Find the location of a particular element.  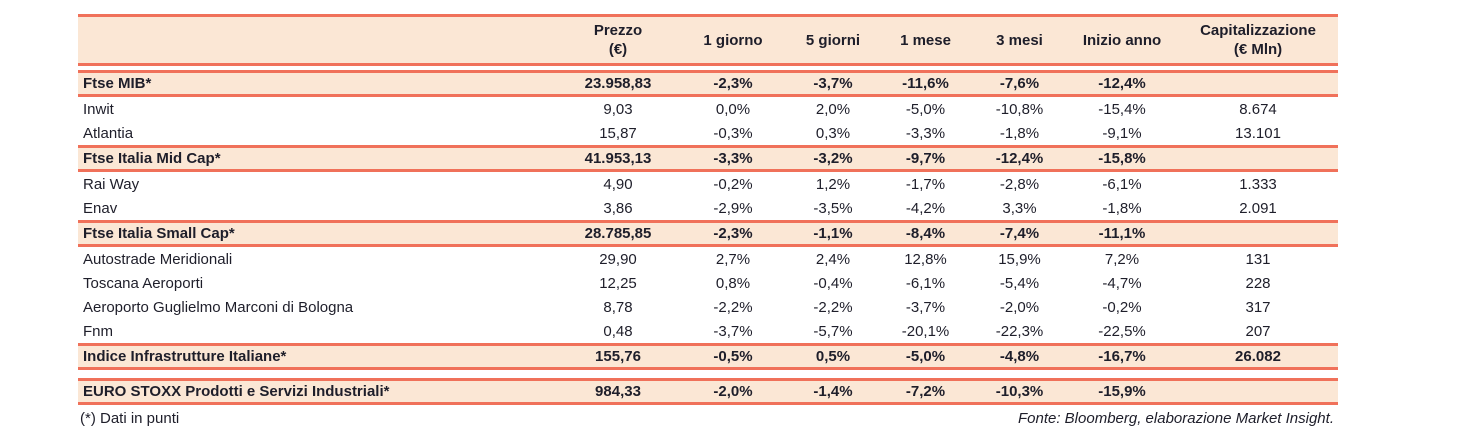

row-value-capitalizzazione: 317 is located at coordinates (1258, 307).